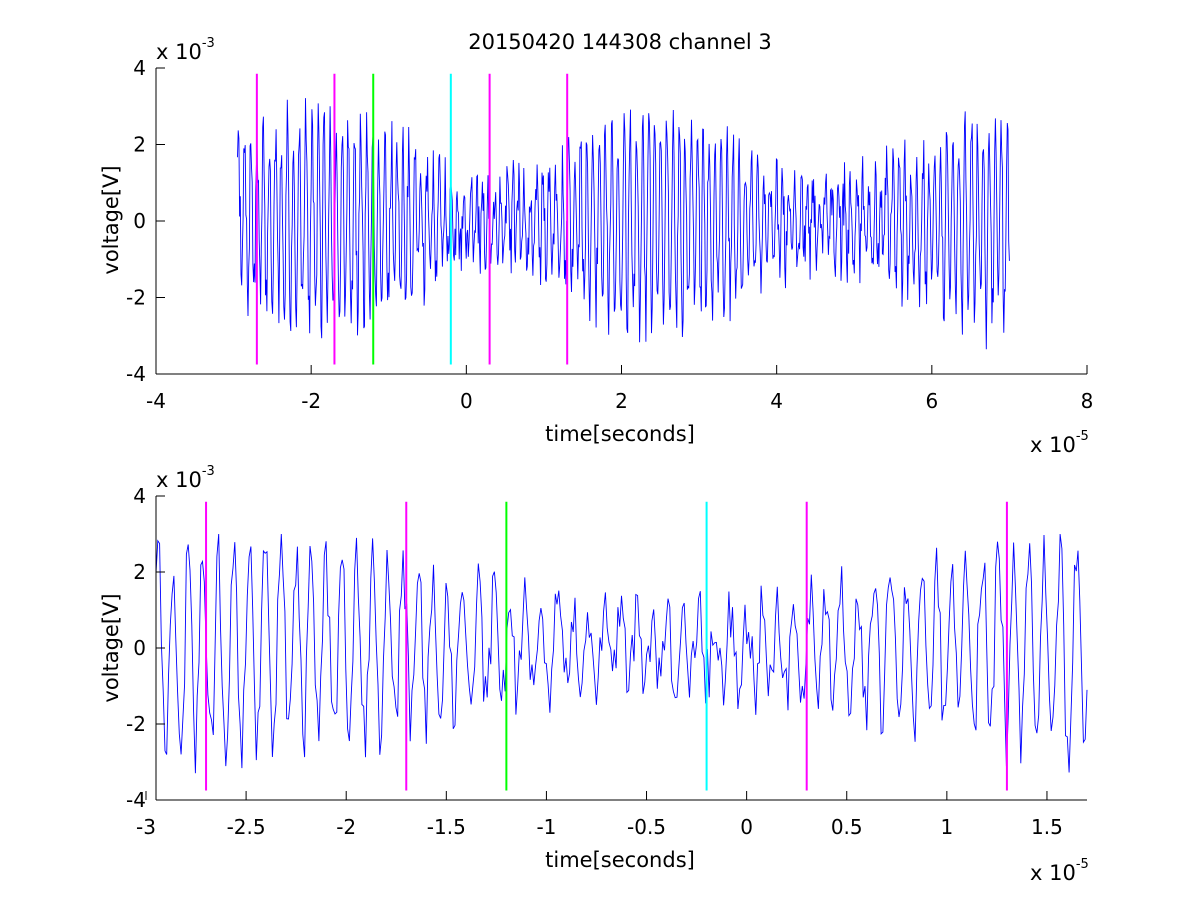 Image resolution: width=1200 pixels, height=901 pixels. What do you see at coordinates (847, 827) in the screenshot?
I see `x-tick-label: 0.5` at bounding box center [847, 827].